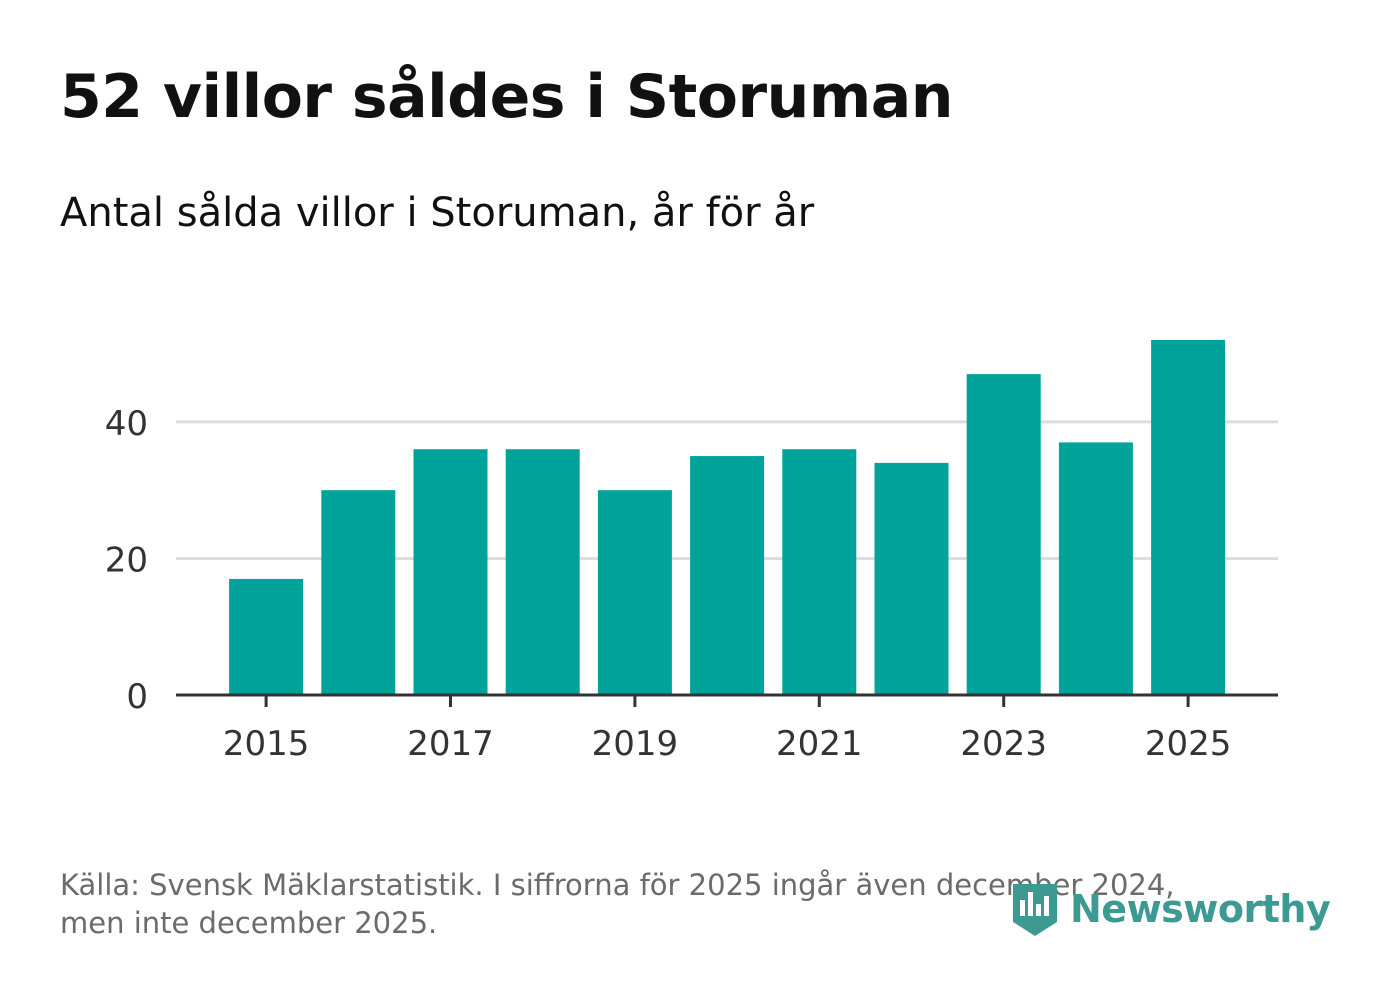 This screenshot has width=1382, height=999. What do you see at coordinates (635, 744) in the screenshot?
I see `x-tick-label-2019: 2019` at bounding box center [635, 744].